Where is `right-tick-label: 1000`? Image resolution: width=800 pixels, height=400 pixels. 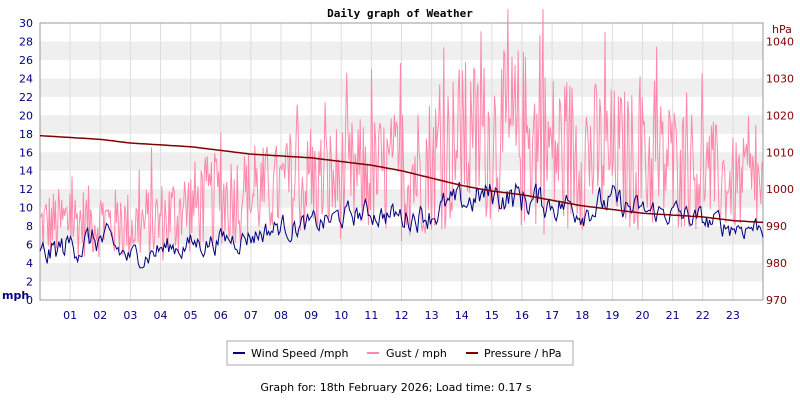 right-tick-label: 1000 is located at coordinates (780, 189).